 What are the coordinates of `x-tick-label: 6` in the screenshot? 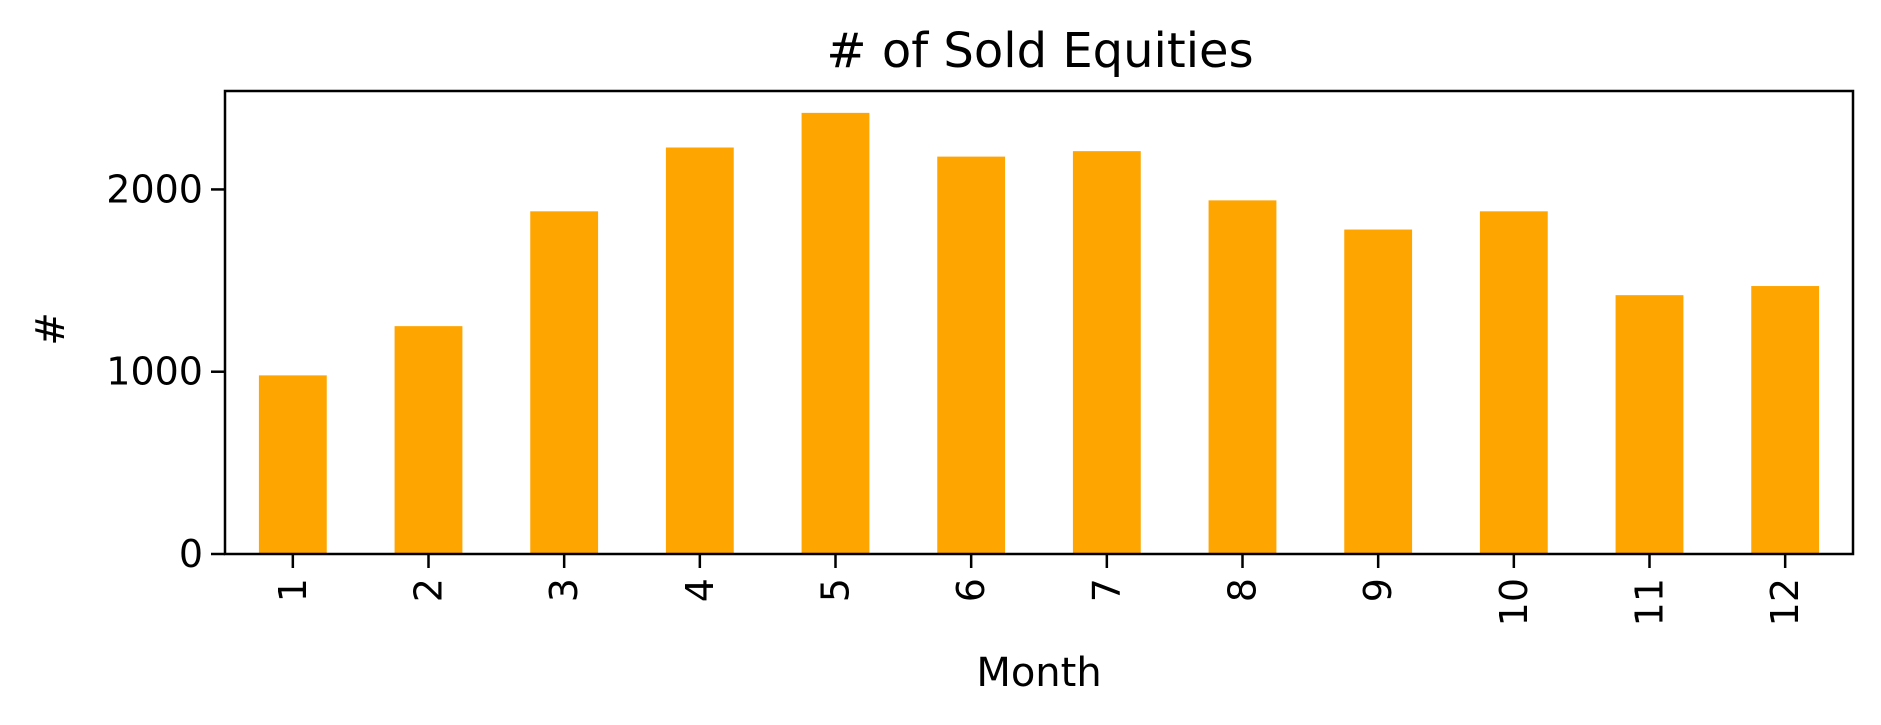 It's located at (971, 590).